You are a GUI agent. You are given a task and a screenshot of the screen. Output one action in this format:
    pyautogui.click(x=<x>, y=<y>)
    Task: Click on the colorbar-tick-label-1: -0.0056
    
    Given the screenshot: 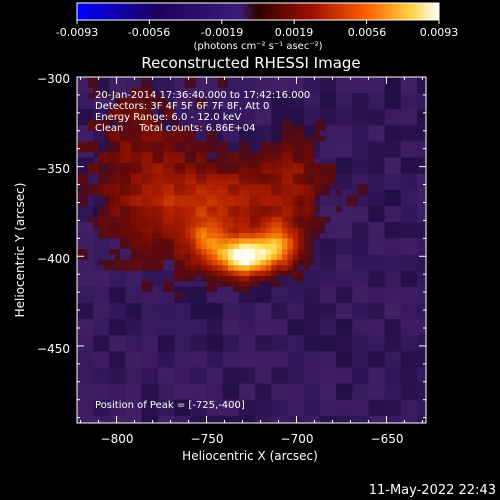 What is the action you would take?
    pyautogui.click(x=149, y=32)
    